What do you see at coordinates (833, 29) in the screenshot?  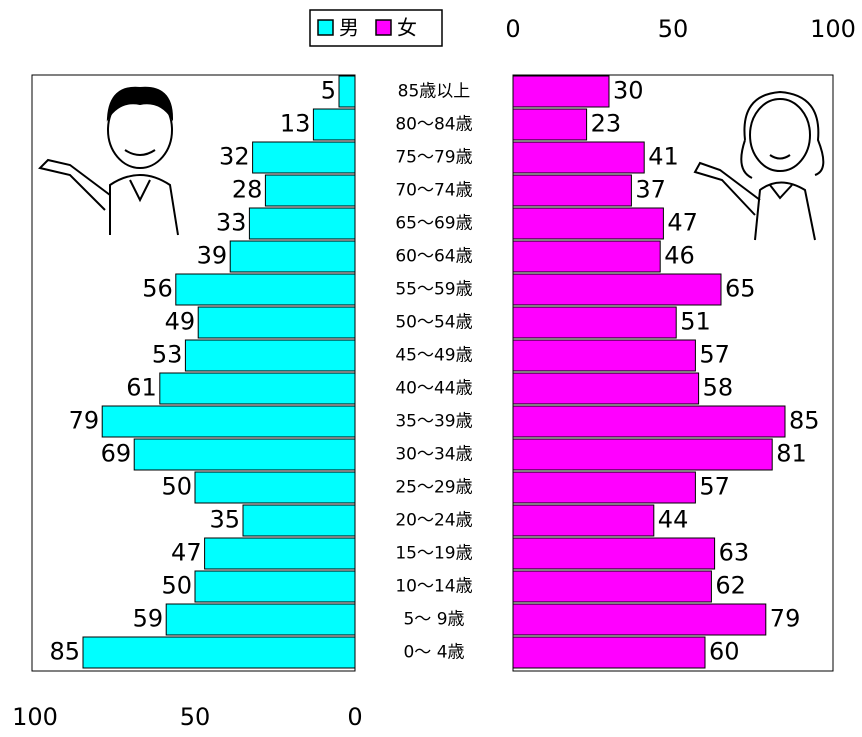 I see `top-tick-label: 100` at bounding box center [833, 29].